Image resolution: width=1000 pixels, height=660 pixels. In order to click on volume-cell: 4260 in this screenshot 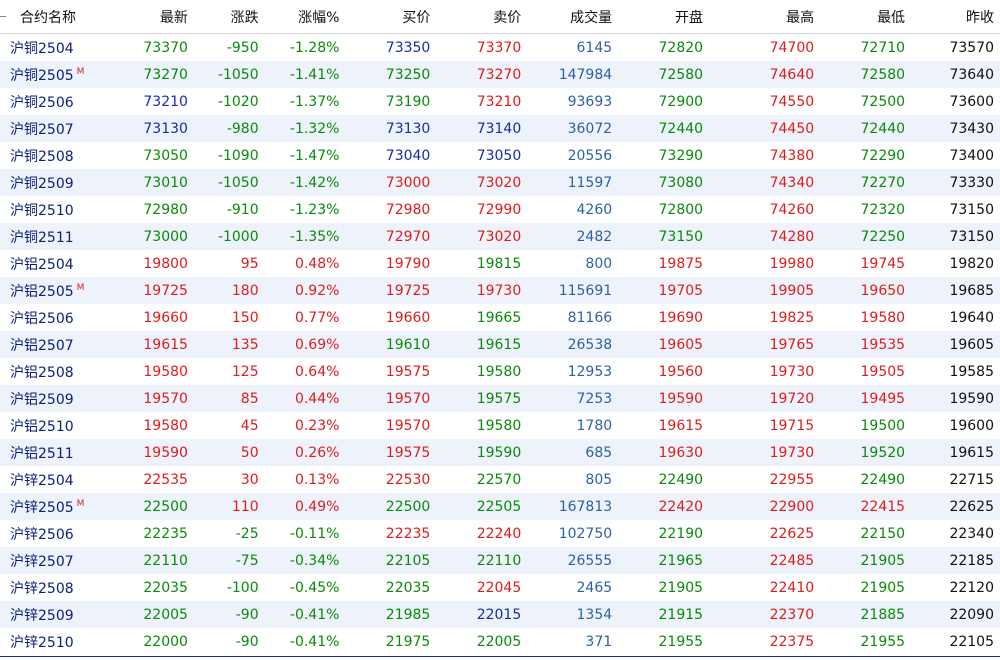, I will do `click(573, 209)`.